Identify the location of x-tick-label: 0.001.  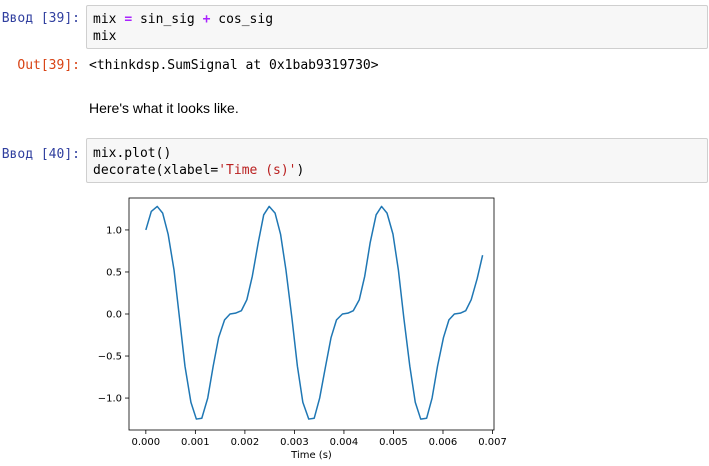
(195, 442).